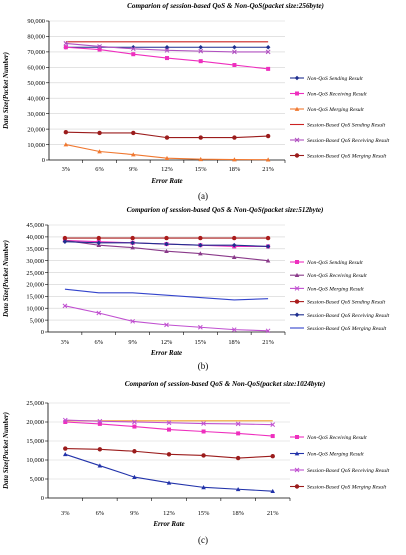  I want to click on y-tick-label: 50,000, so click(36, 83).